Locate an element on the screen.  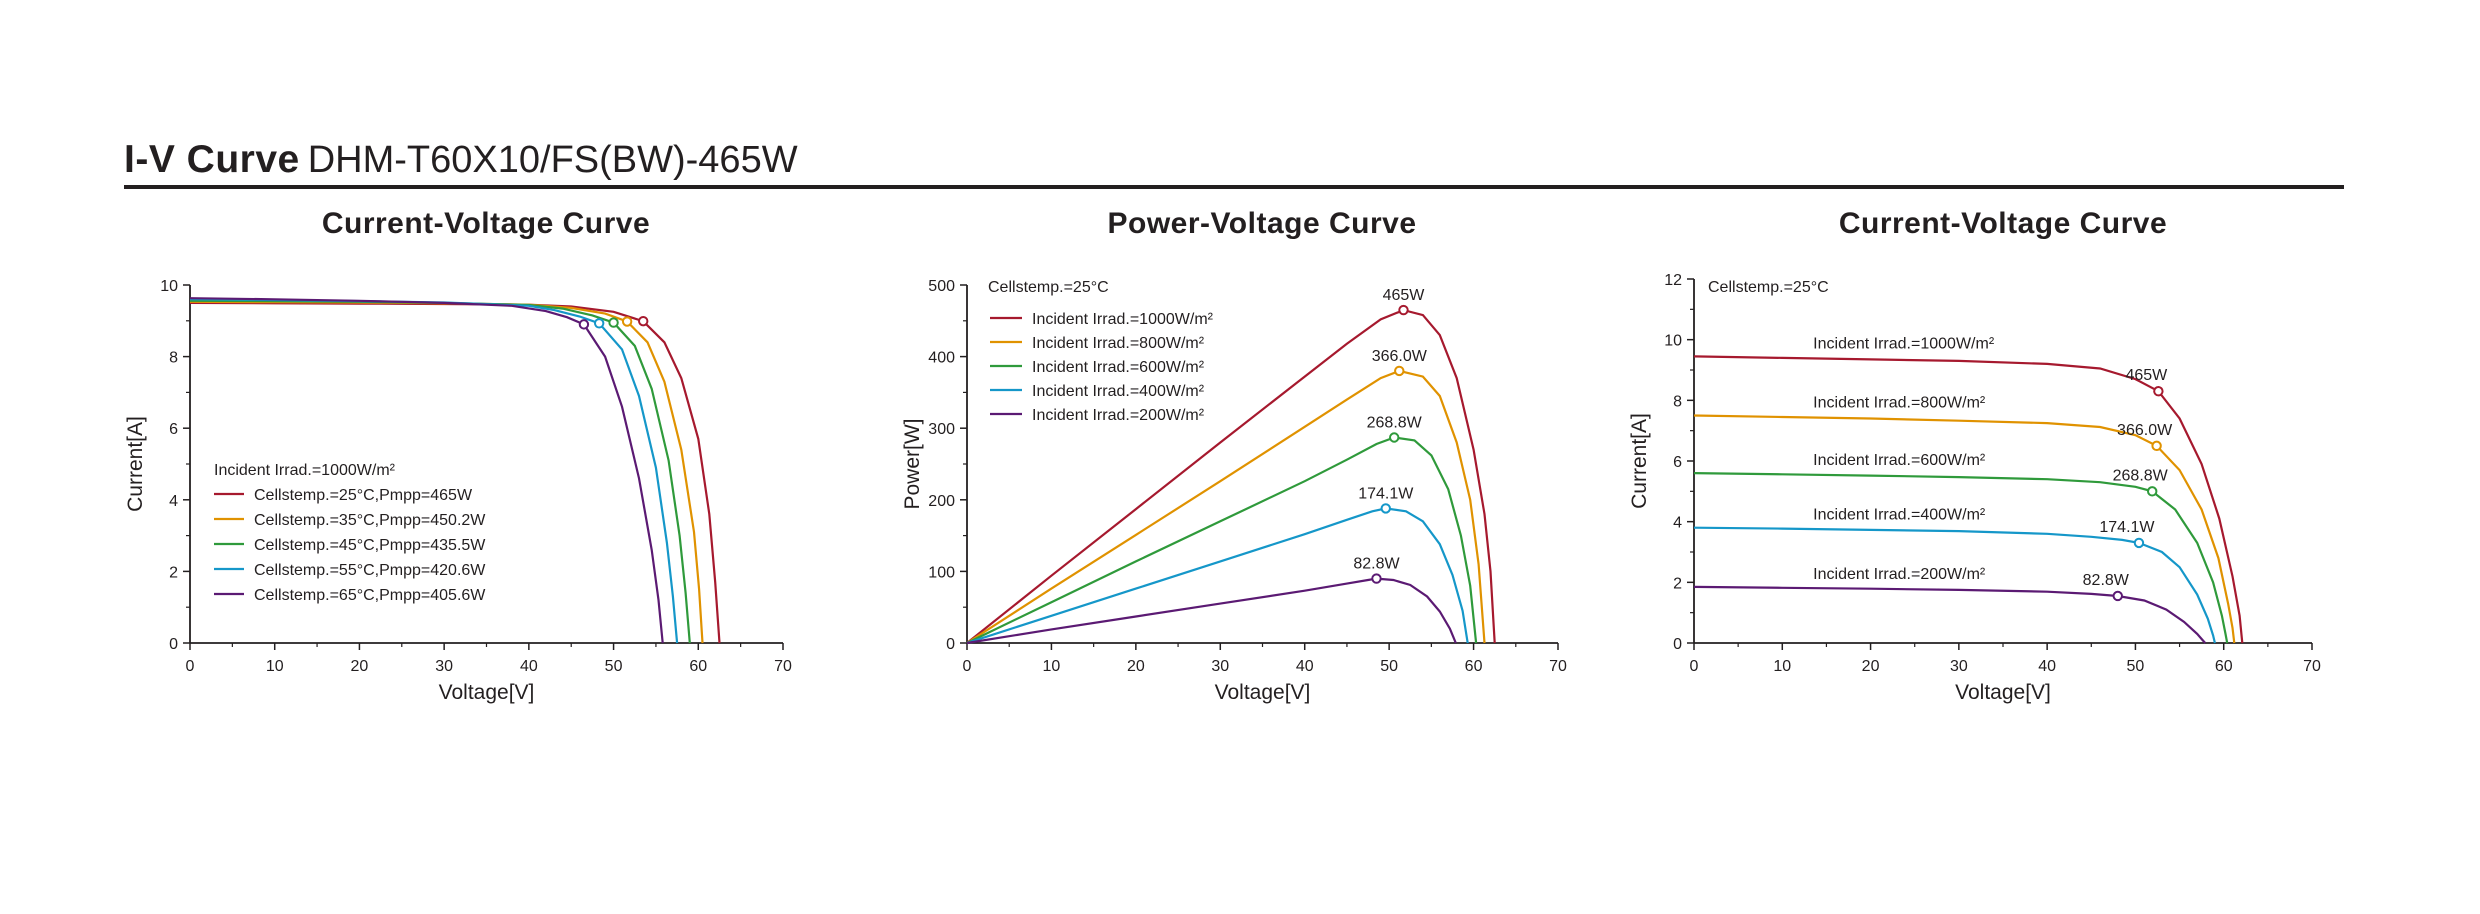
y-tick-label: 8 is located at coordinates (173, 358).